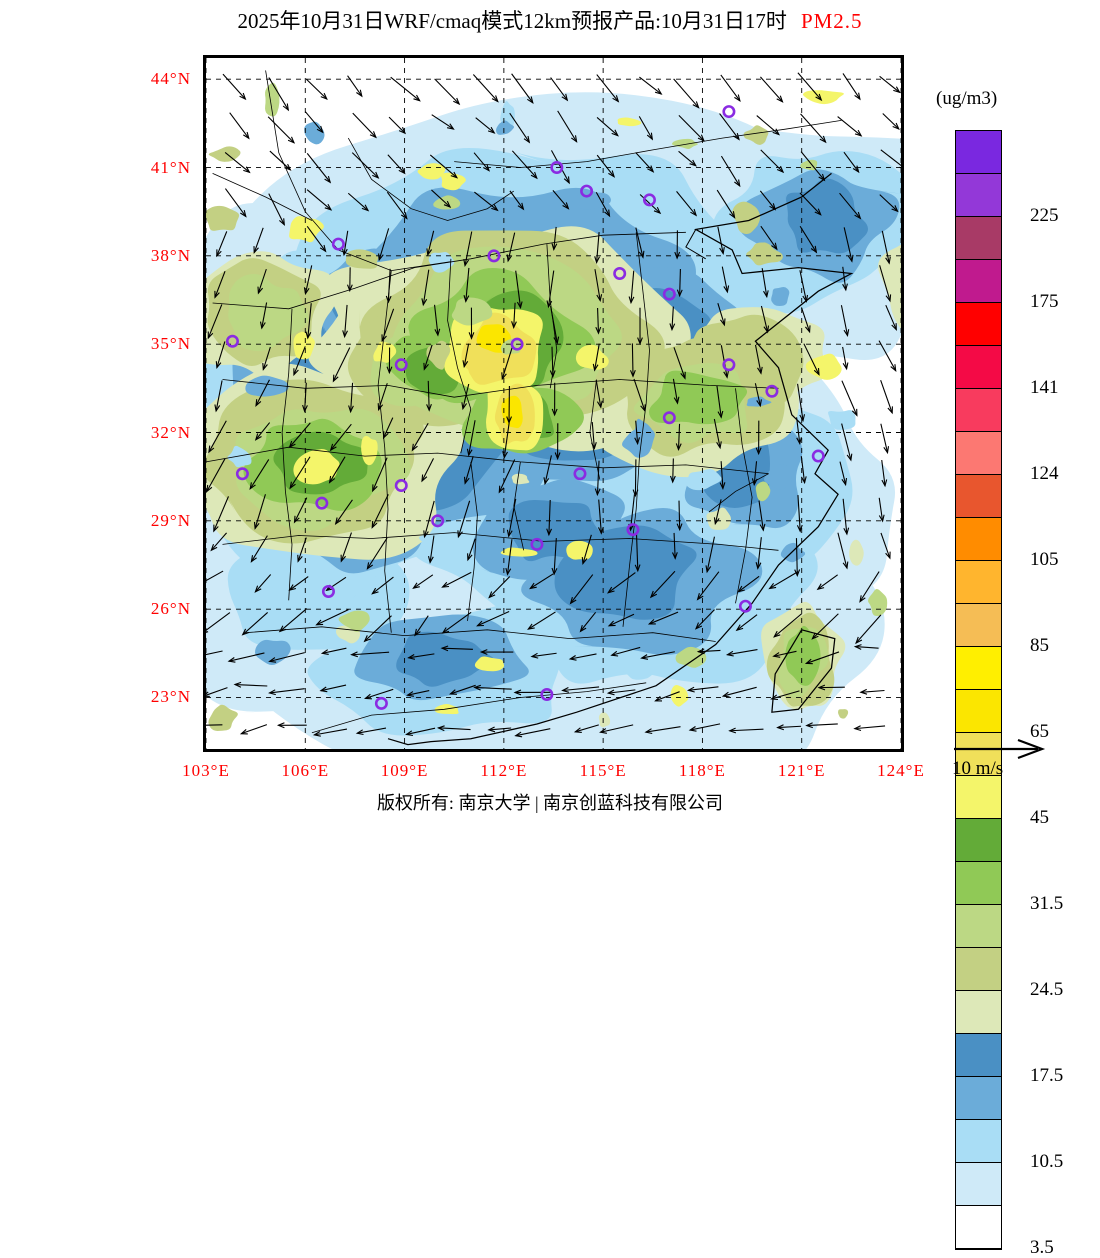  Describe the element at coordinates (1046, 1161) in the screenshot. I see `colorbar-tick-label: 10.5` at that location.